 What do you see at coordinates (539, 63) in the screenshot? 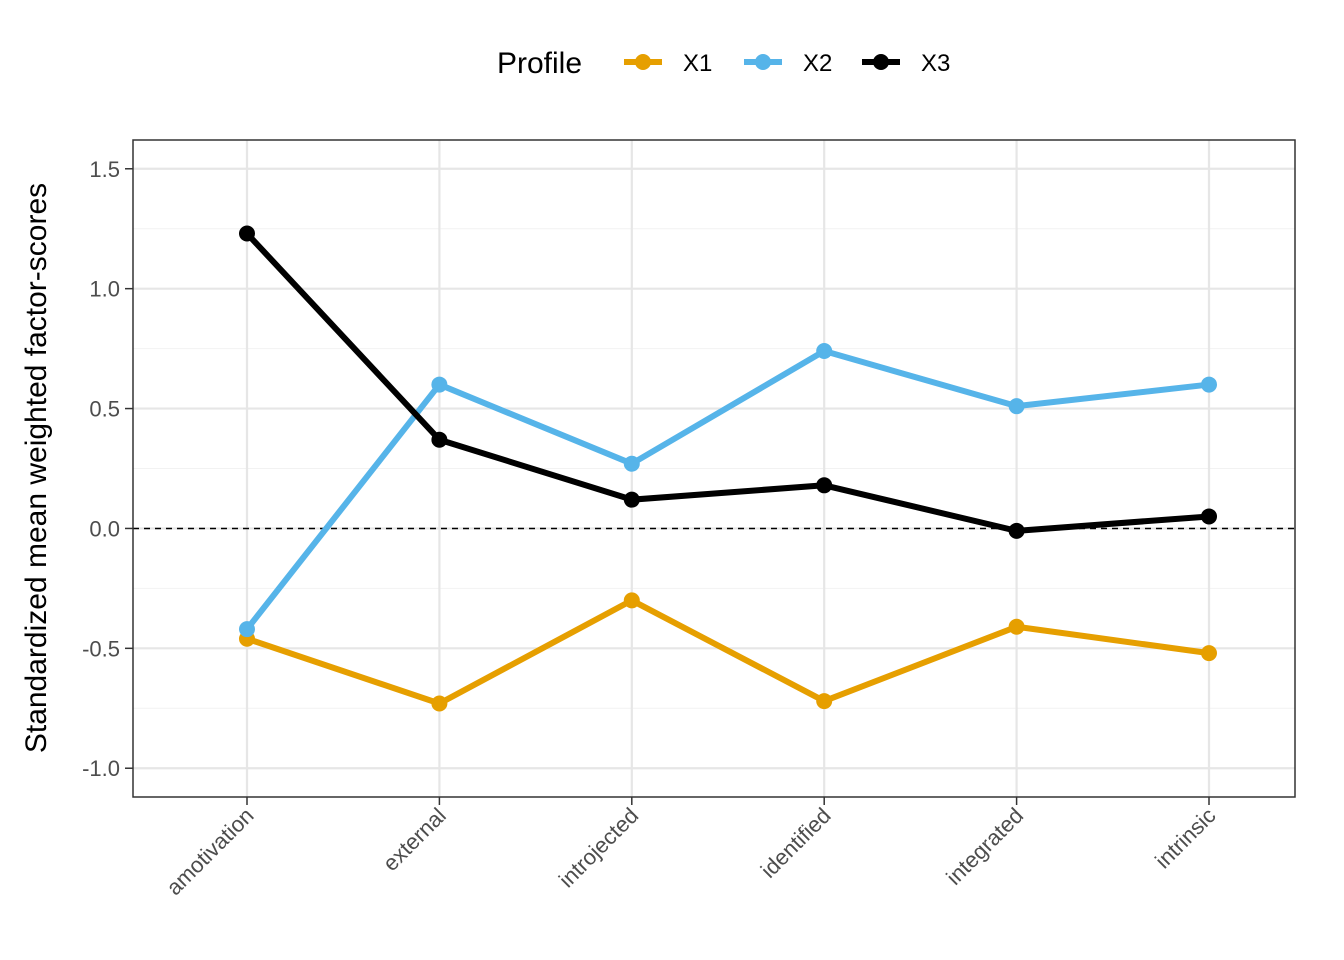
I see `legend-title: Profile` at bounding box center [539, 63].